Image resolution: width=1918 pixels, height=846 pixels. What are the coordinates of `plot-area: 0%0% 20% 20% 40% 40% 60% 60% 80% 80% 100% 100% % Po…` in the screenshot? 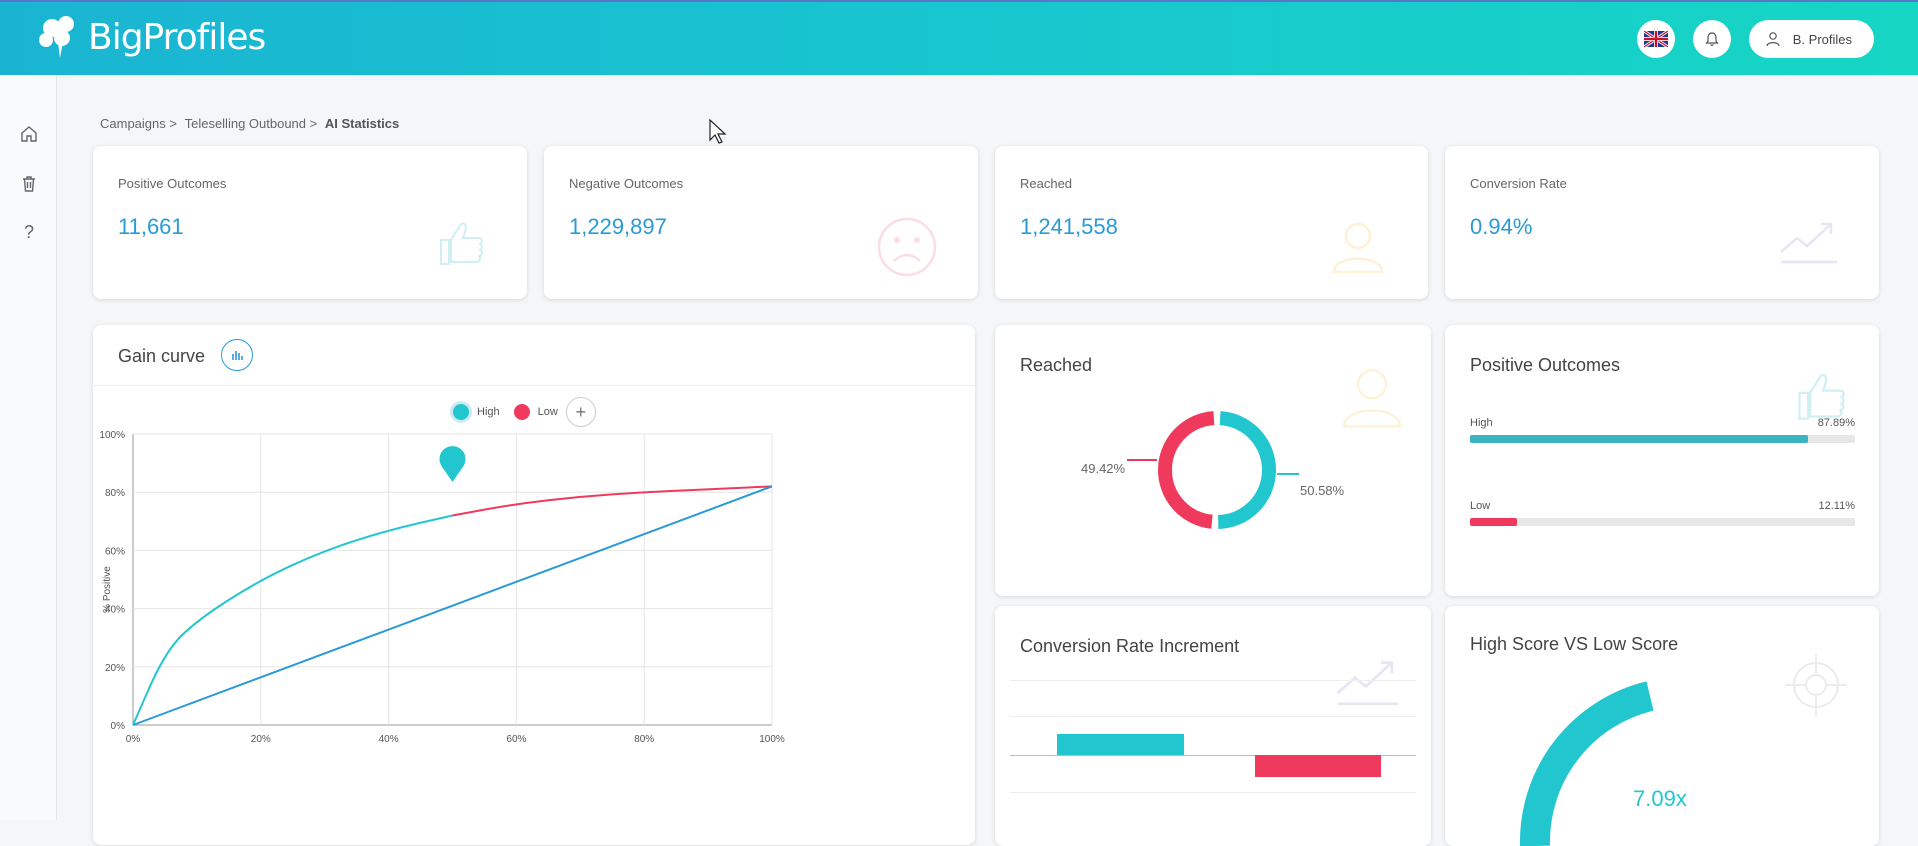 It's located at (441, 587).